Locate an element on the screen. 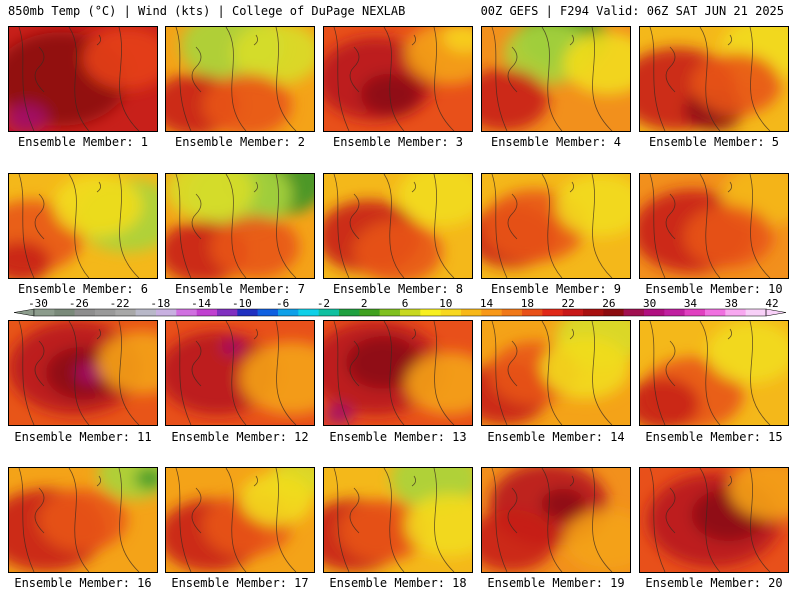 This screenshot has width=800, height=600. colorbar-tick-label: 14 is located at coordinates (487, 303).